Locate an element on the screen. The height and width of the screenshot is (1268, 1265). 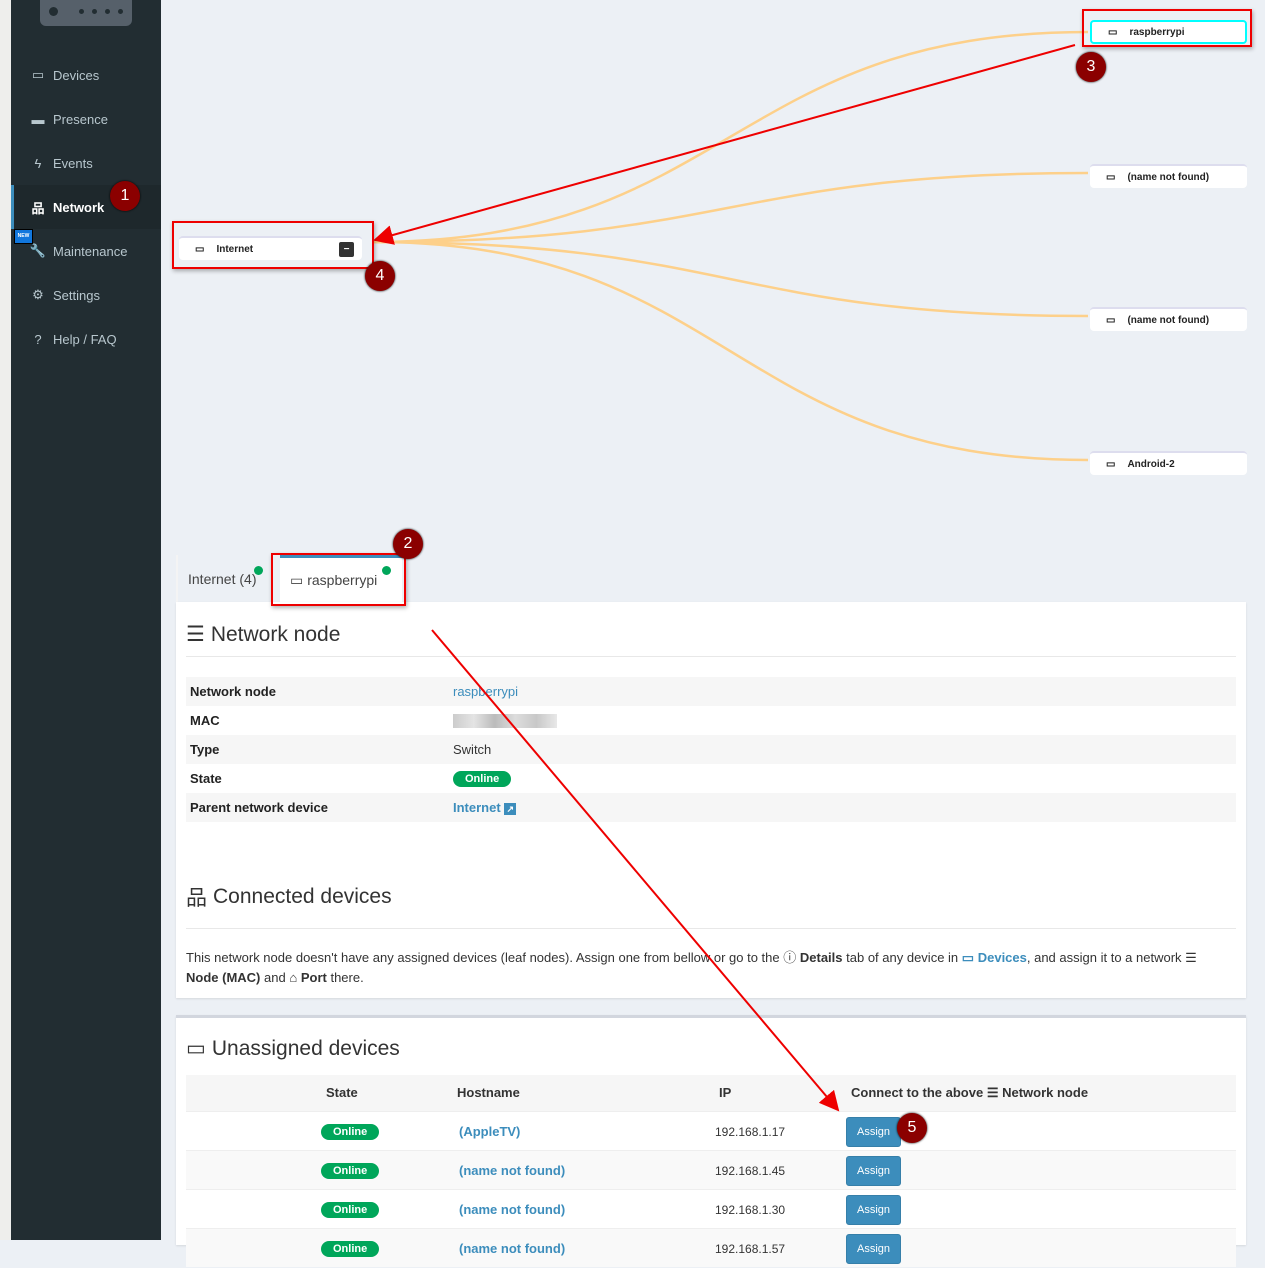
tab-raspberrypi: ▭ raspberrypi is located at coordinates (341, 578).